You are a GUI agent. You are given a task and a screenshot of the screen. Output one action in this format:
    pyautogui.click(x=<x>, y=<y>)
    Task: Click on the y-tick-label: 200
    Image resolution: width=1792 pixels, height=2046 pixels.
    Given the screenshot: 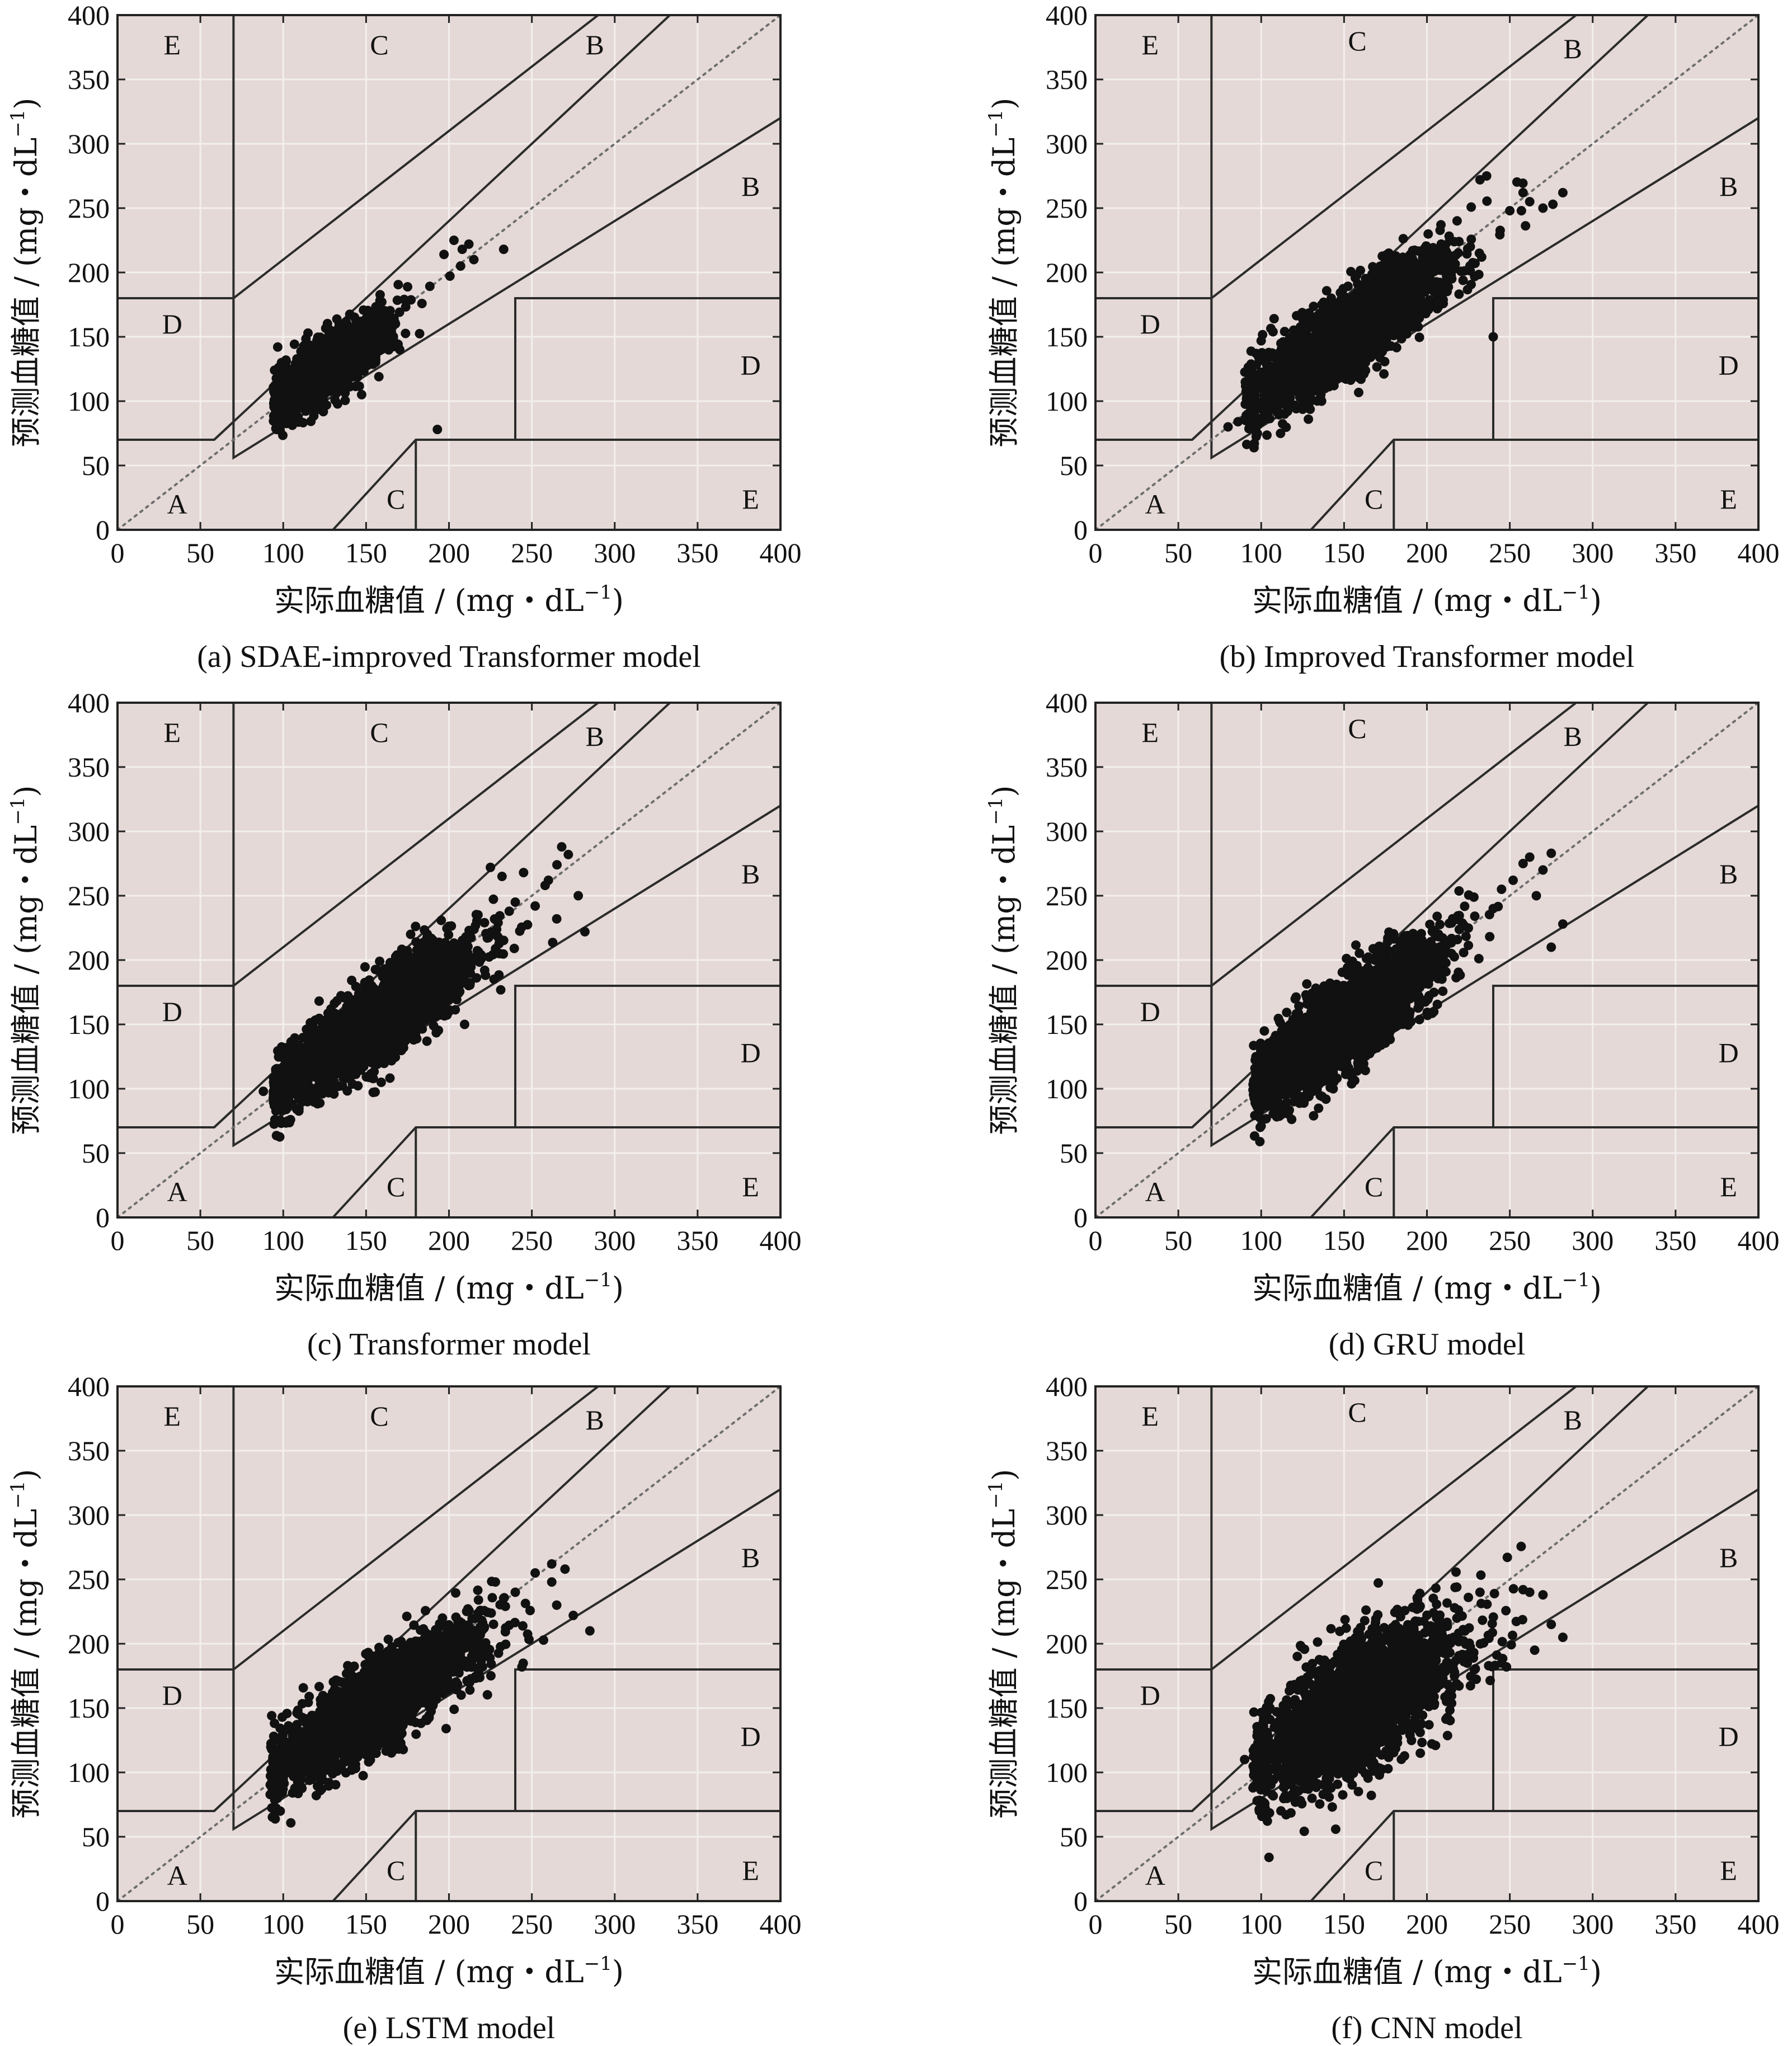 What is the action you would take?
    pyautogui.click(x=1067, y=272)
    